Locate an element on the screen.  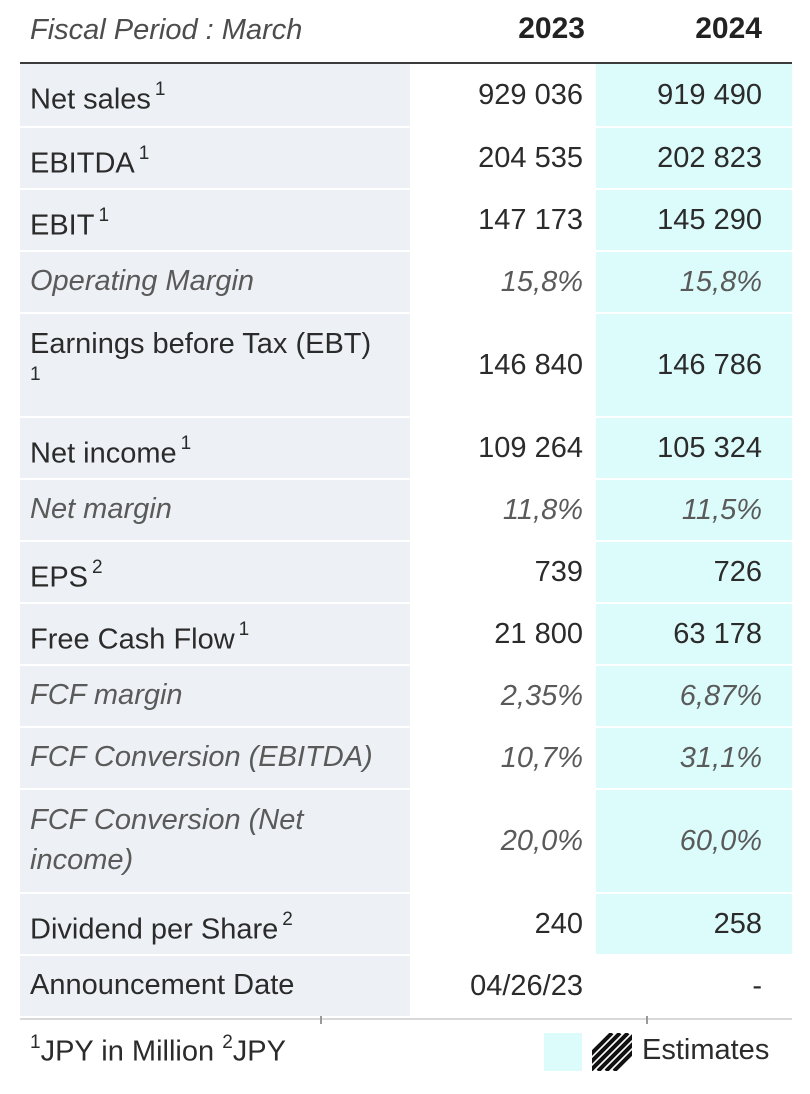
value-2023: 04/26/23 is located at coordinates (504, 986).